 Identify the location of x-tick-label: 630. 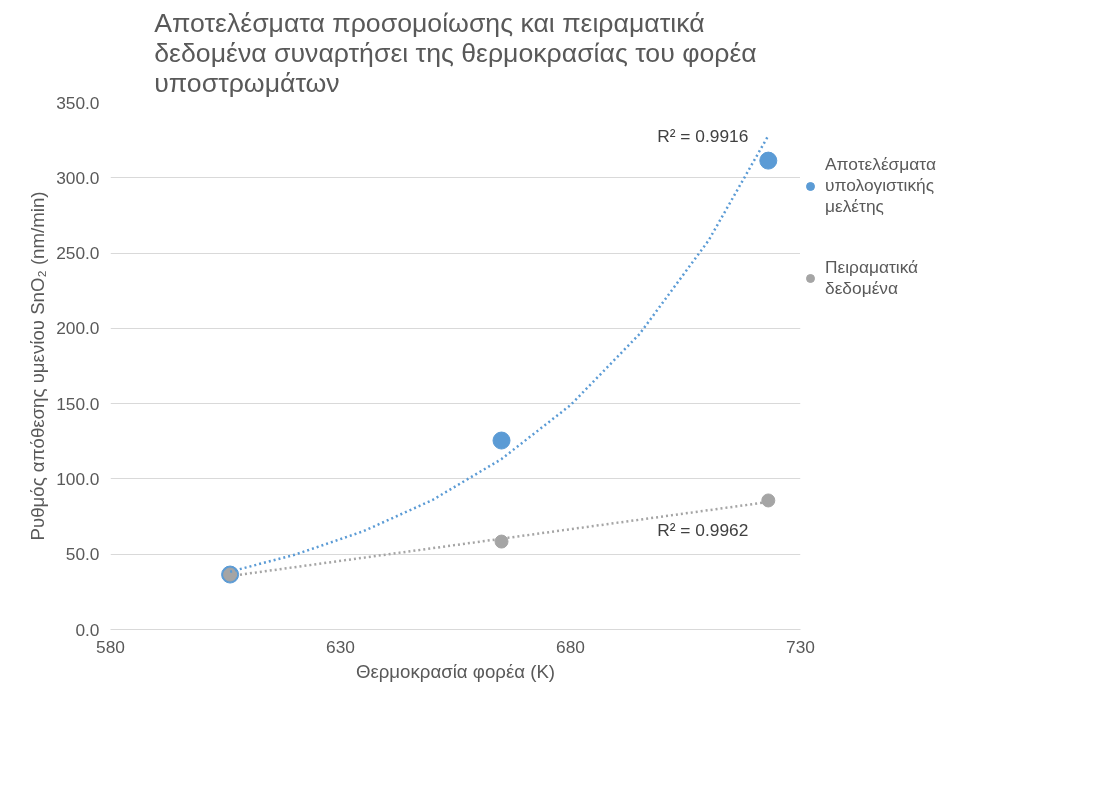
(340, 646).